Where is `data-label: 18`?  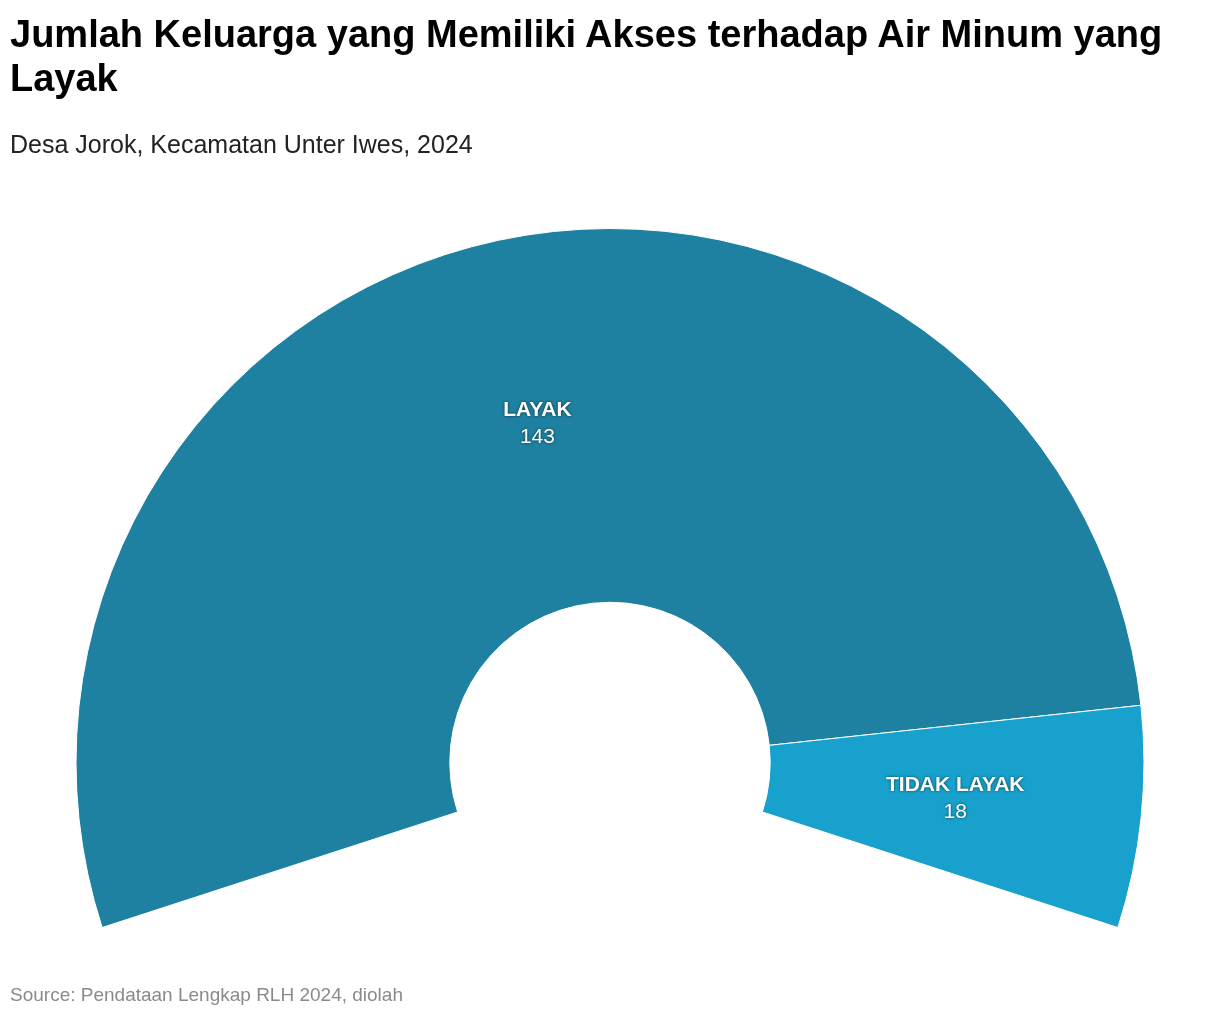
data-label: 18 is located at coordinates (955, 811).